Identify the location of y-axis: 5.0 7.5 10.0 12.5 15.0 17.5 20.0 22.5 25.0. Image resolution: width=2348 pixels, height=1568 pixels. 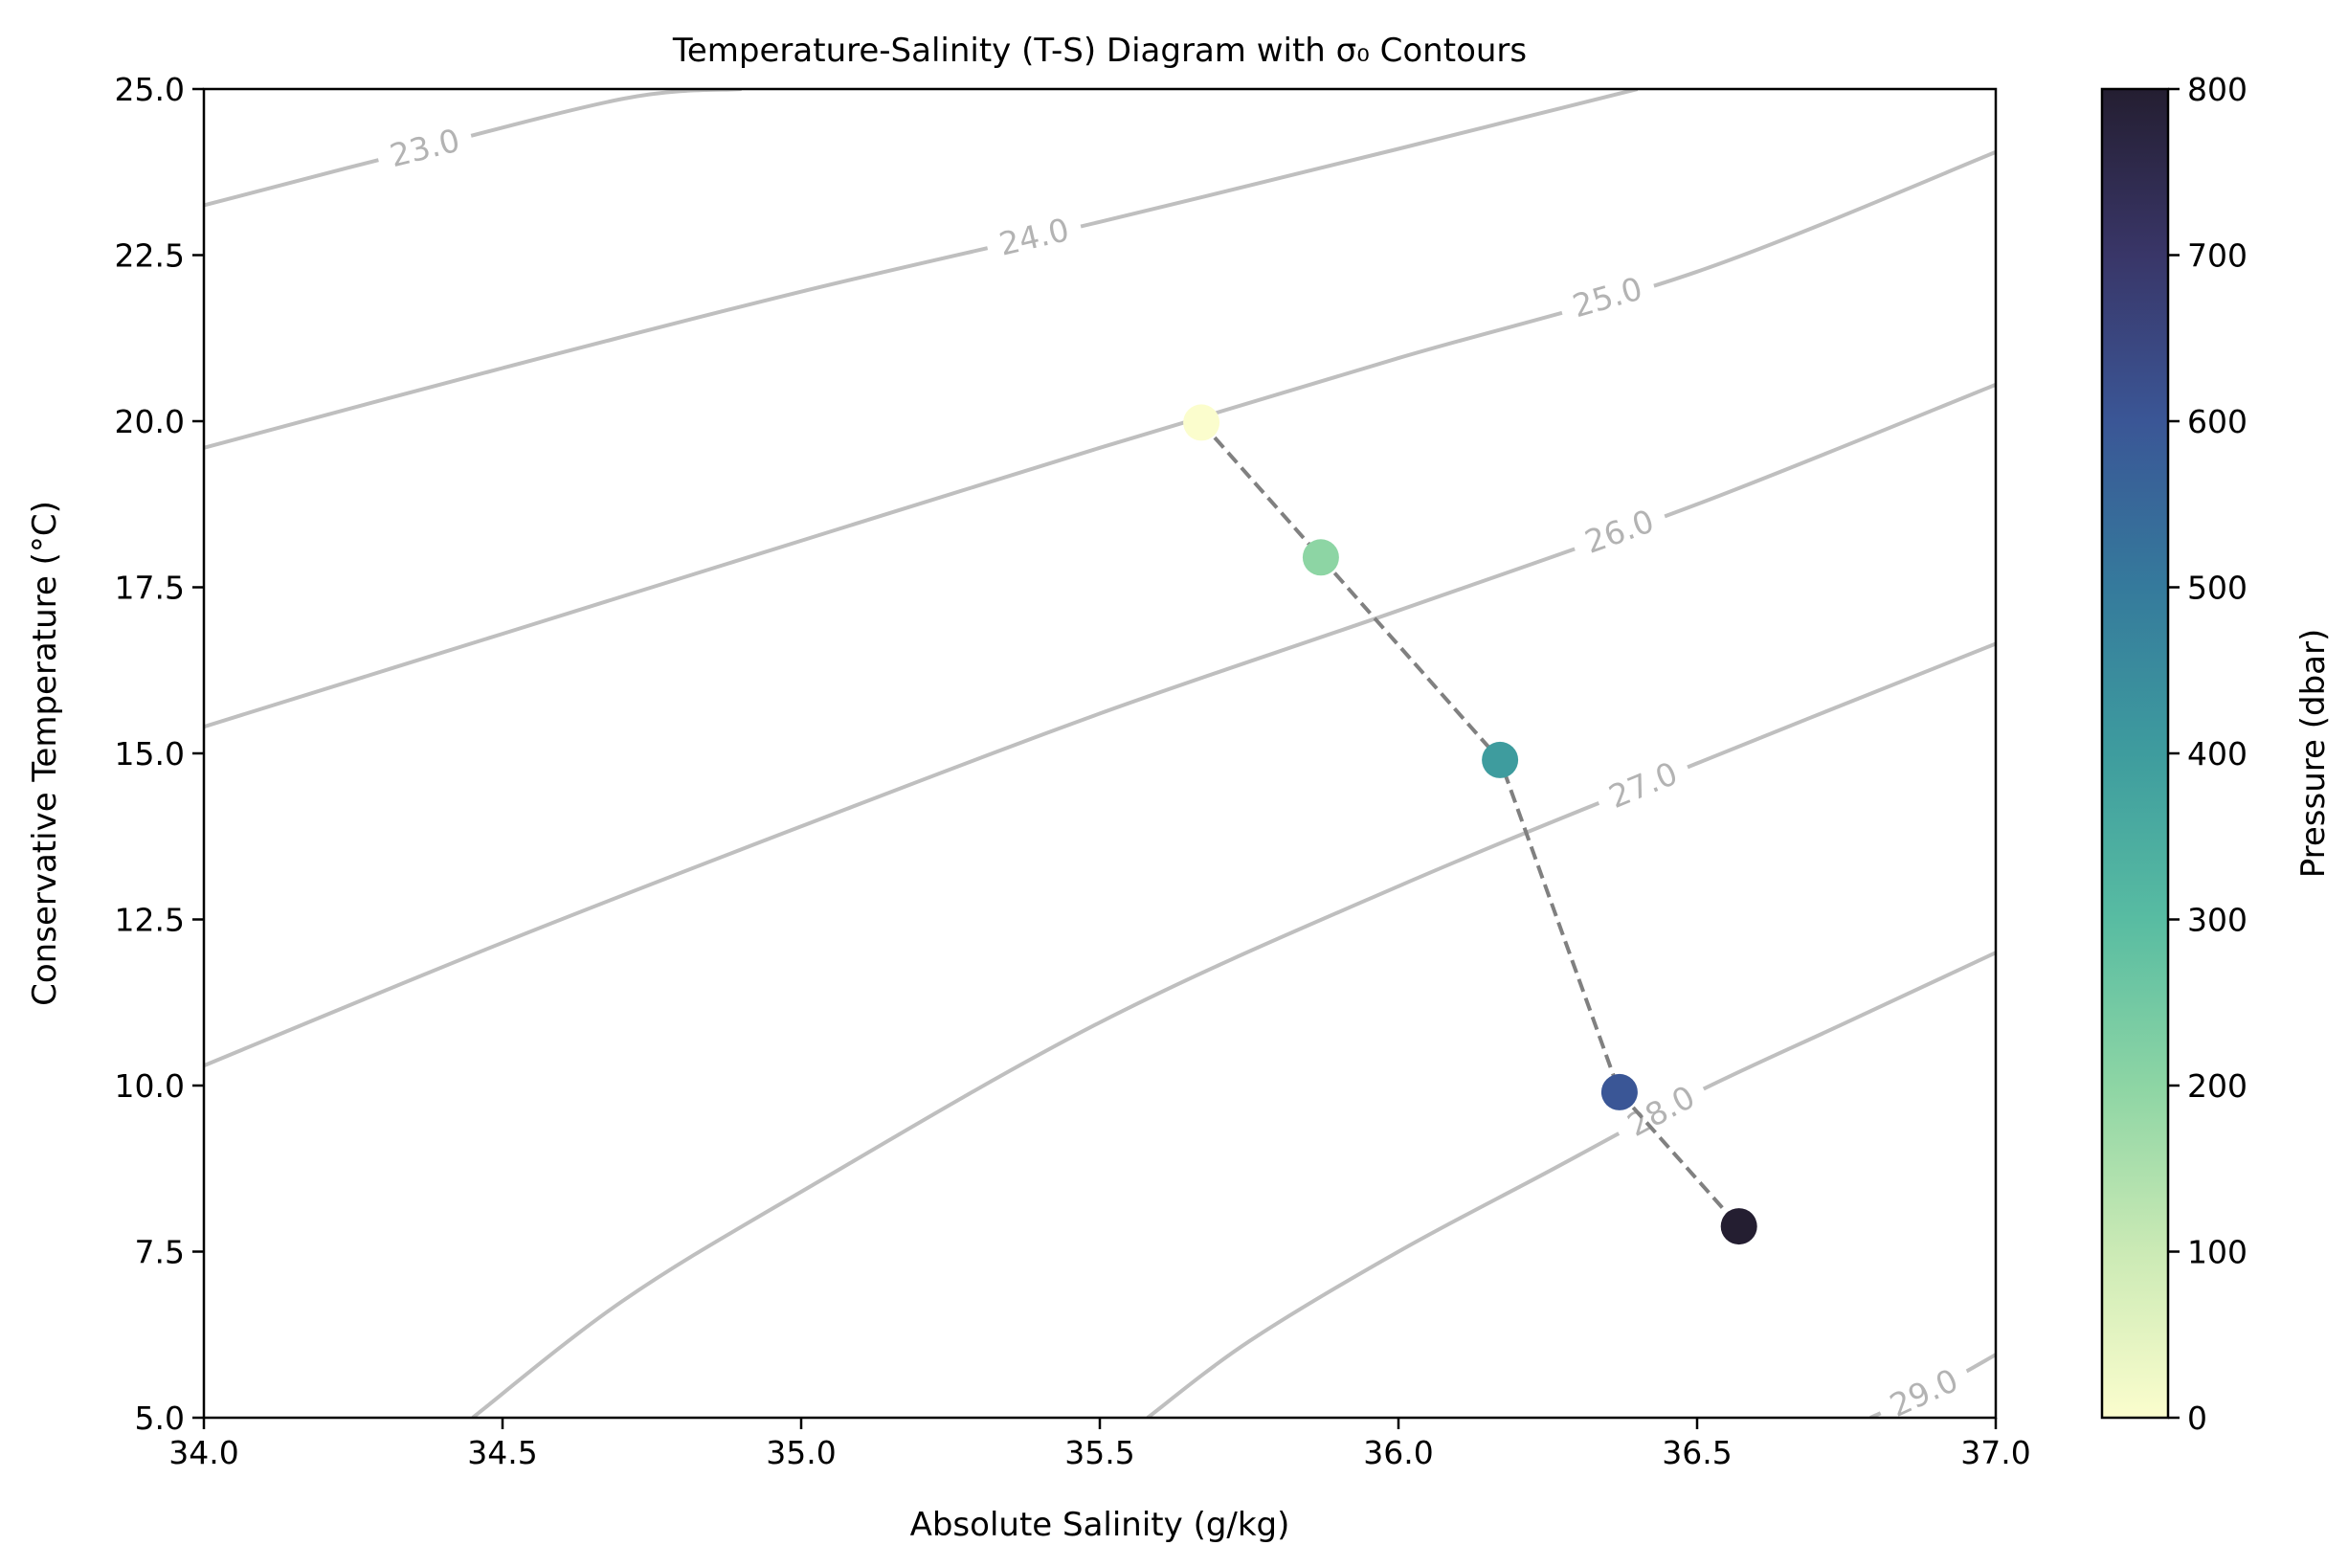
(159, 754).